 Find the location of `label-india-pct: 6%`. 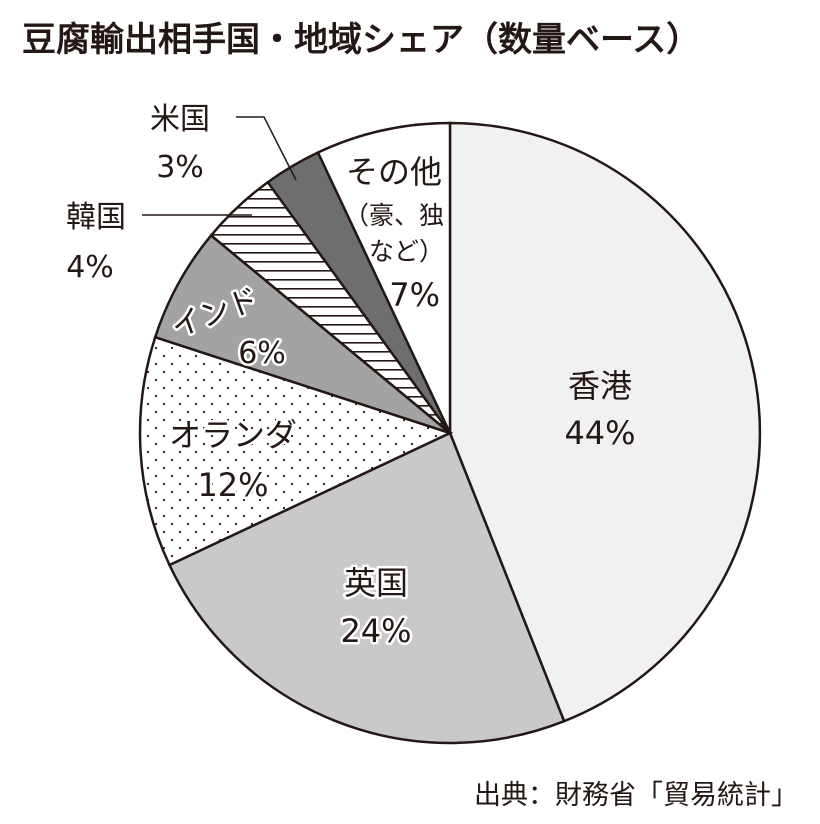

label-india-pct: 6% is located at coordinates (262, 353).